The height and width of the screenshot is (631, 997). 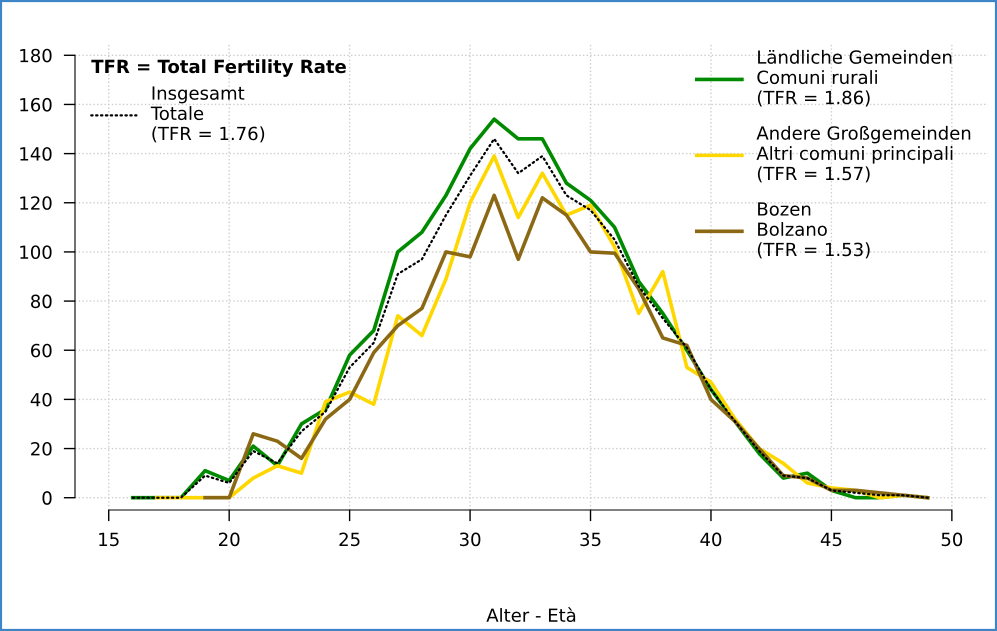 What do you see at coordinates (47, 498) in the screenshot?
I see `y-tick-label: 0` at bounding box center [47, 498].